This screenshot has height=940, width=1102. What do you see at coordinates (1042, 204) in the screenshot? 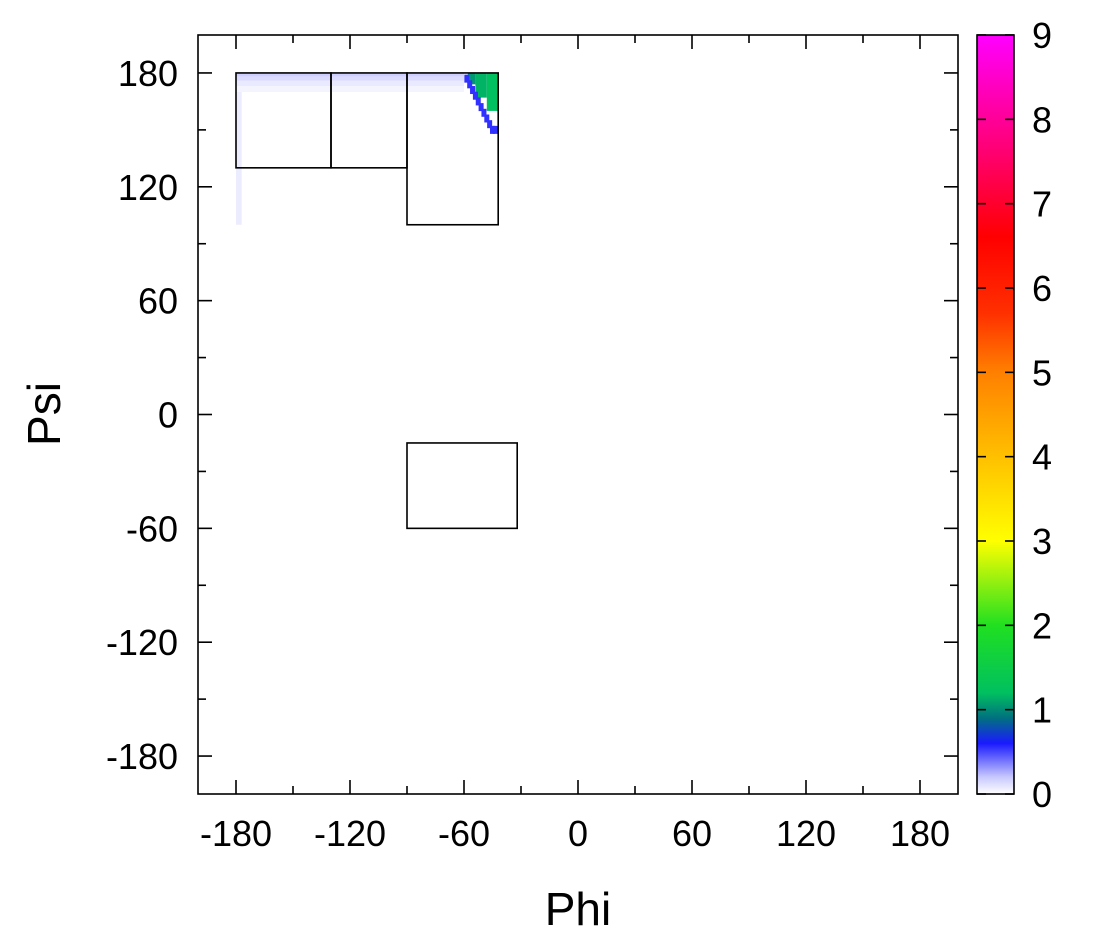
I see `colorbar-tick-label: 7` at bounding box center [1042, 204].